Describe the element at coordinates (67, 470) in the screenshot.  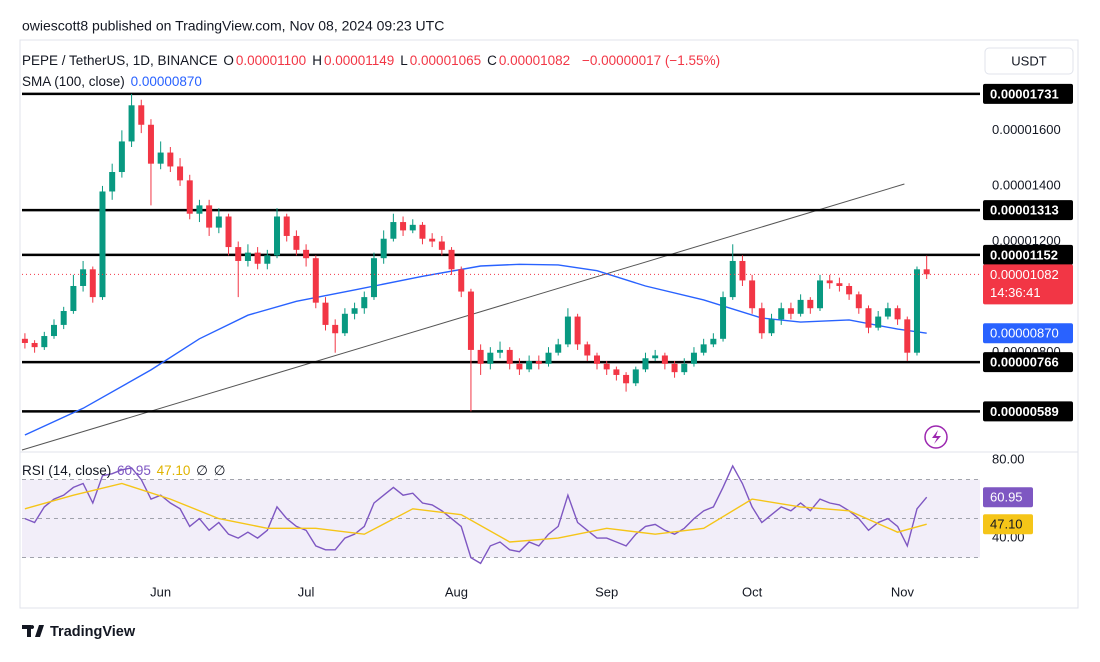
I see `rsi-name: RSI (14, close)` at that location.